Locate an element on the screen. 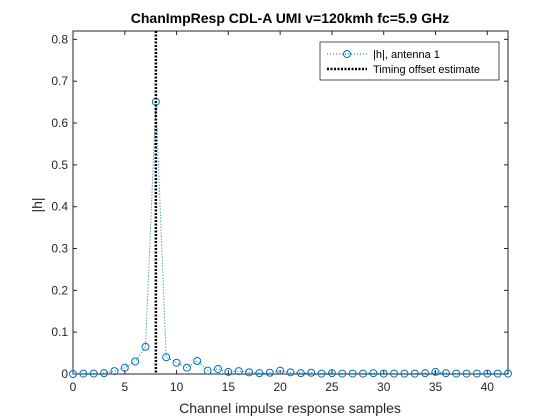 This screenshot has height=420, width=560. y-tick-label: 0.7 is located at coordinates (59, 81).